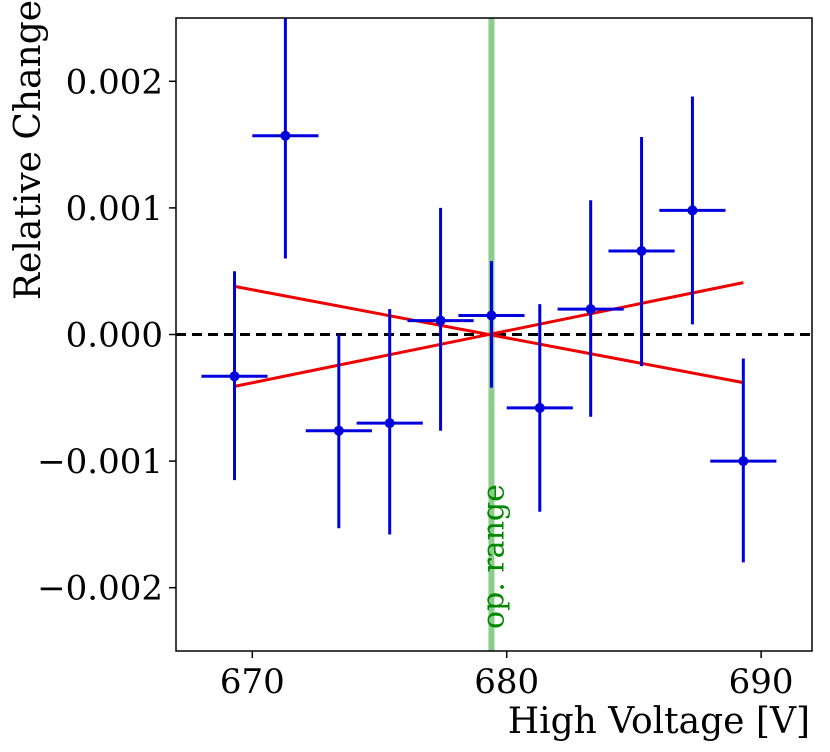 The width and height of the screenshot is (830, 752). Describe the element at coordinates (28, 150) in the screenshot. I see `y-axis-label: Relative Change` at that location.